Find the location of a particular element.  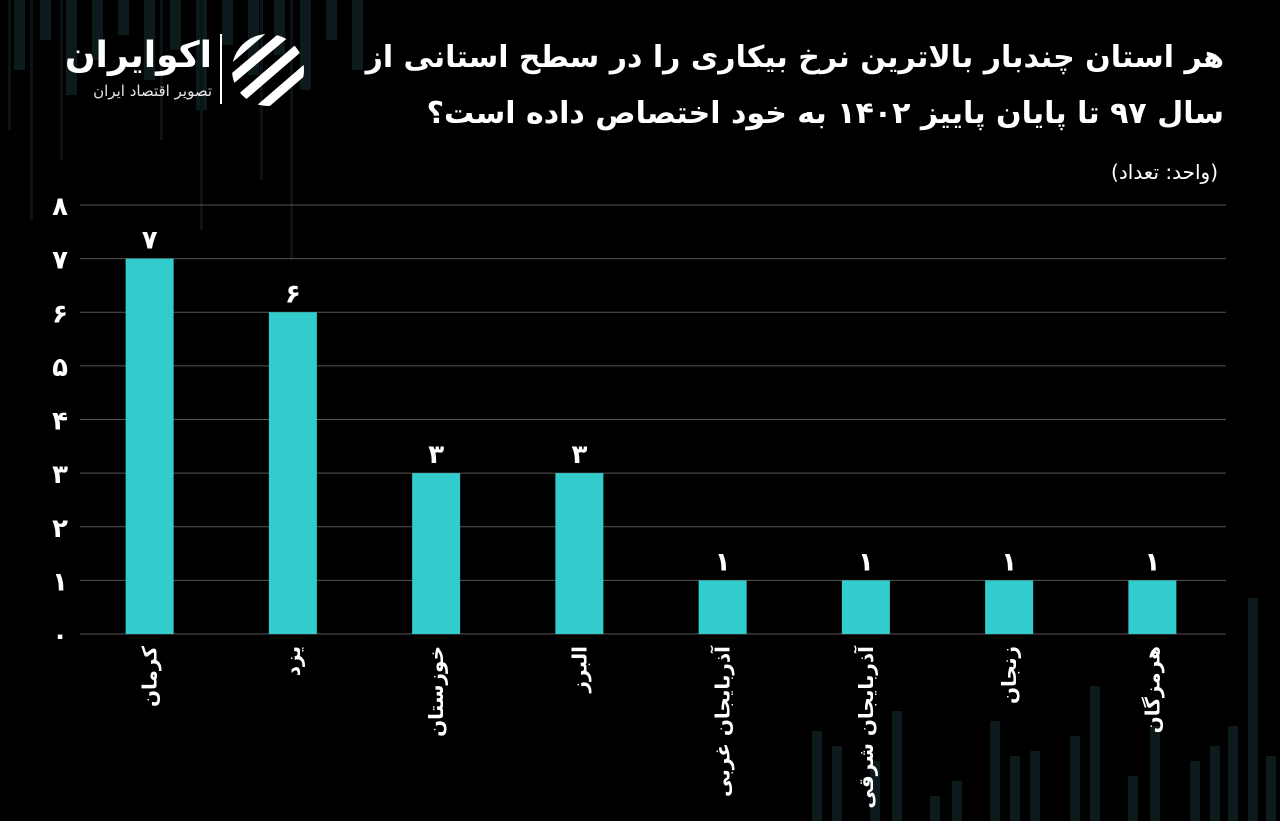

y-tick-label: ۳ is located at coordinates (60, 475).